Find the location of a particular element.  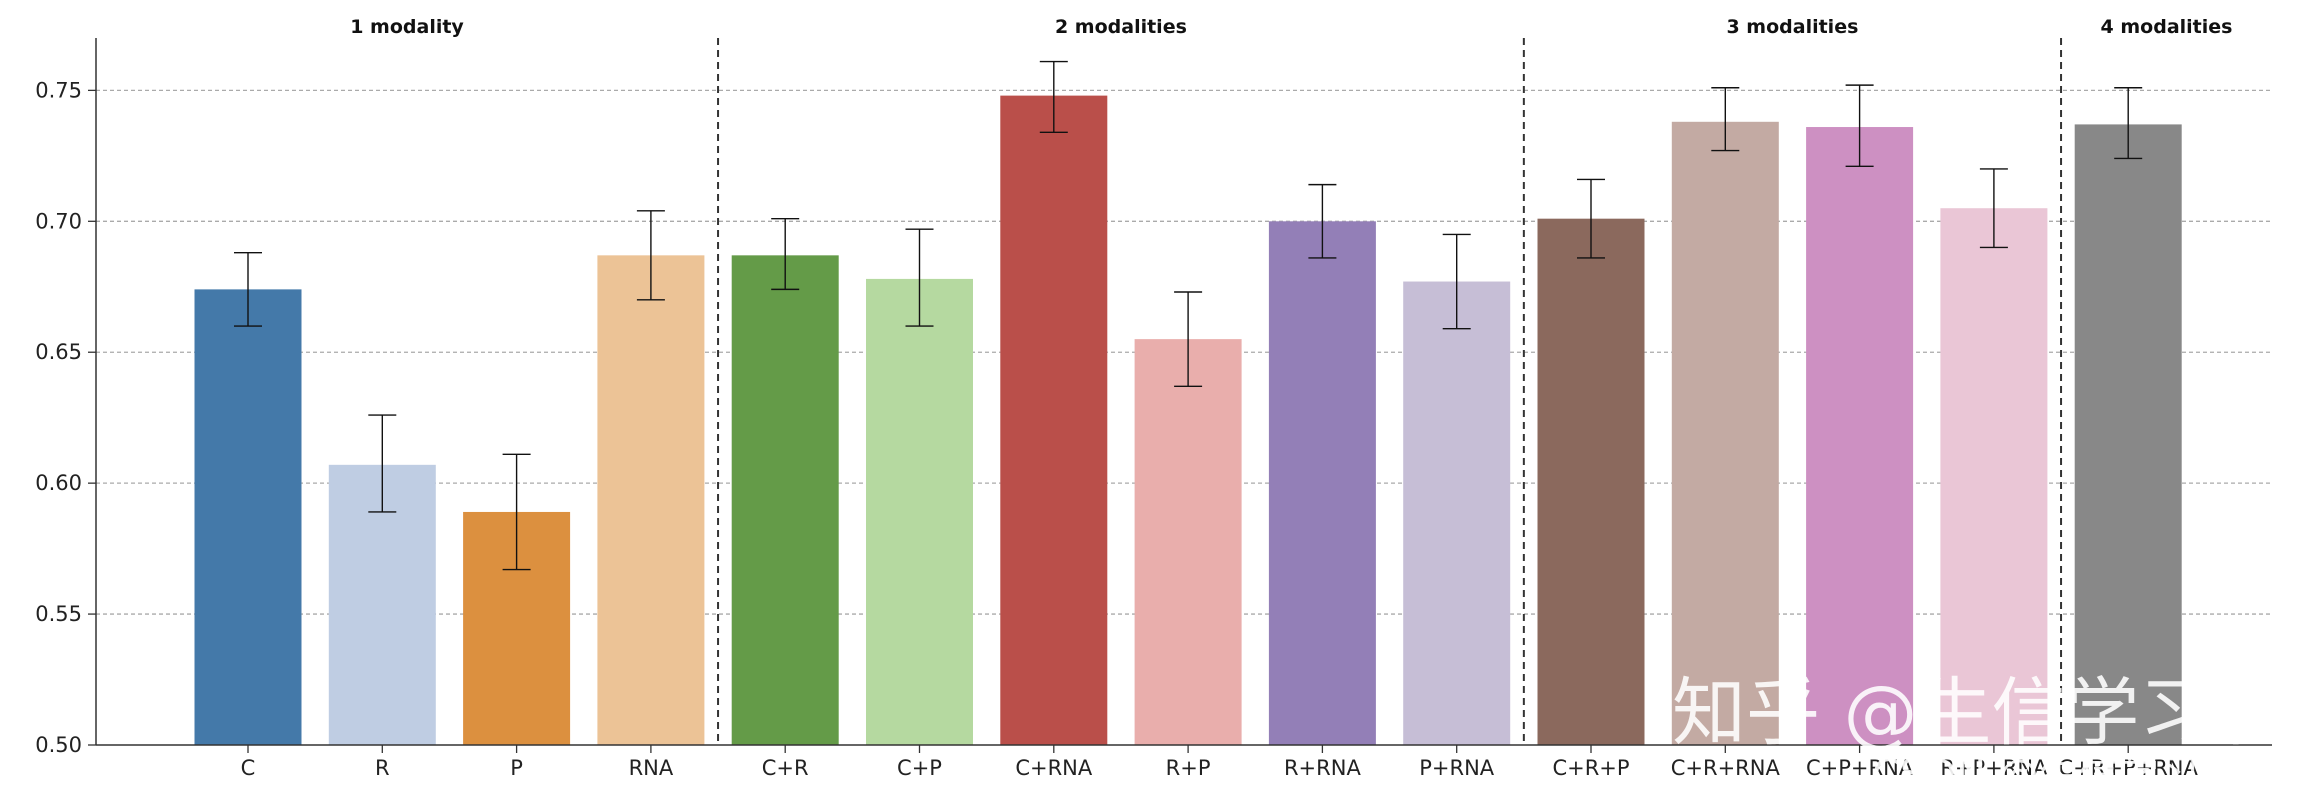

x-tick-label: C+RNA is located at coordinates (1054, 768).